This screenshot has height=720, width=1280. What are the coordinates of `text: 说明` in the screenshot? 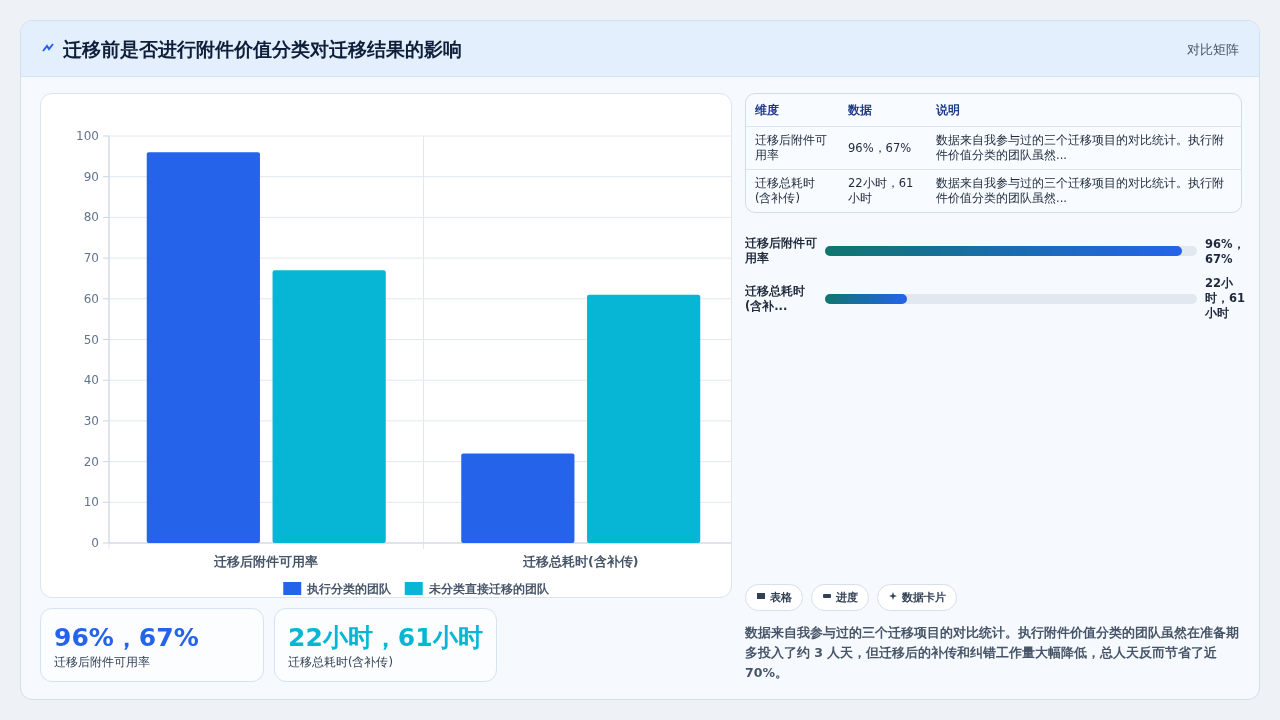 It's located at (948, 110).